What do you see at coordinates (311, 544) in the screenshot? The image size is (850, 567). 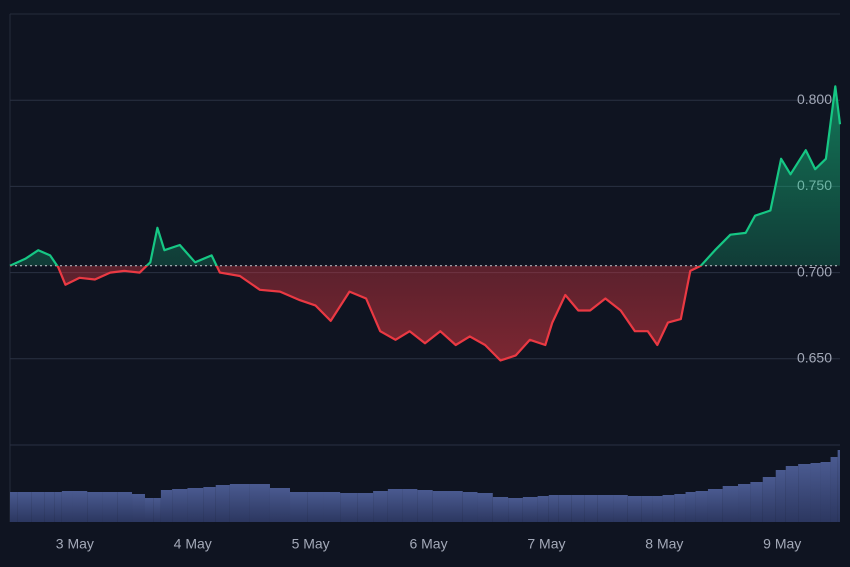 I see `x-tick-label: 5 May` at bounding box center [311, 544].